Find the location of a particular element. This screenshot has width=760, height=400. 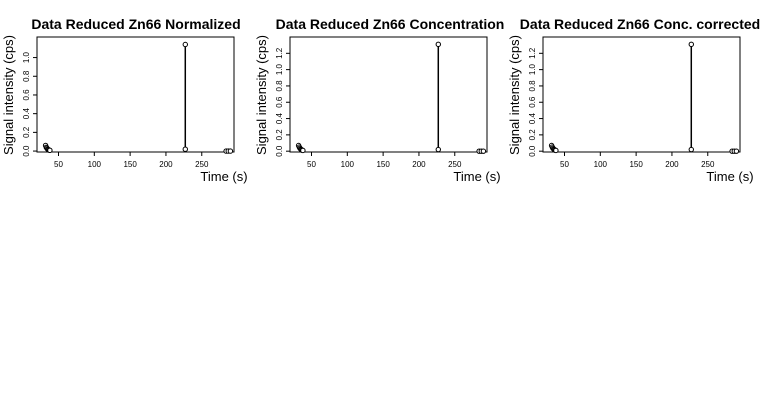

chart-title: Data Reduced Zn66 Normalized is located at coordinates (135, 24).